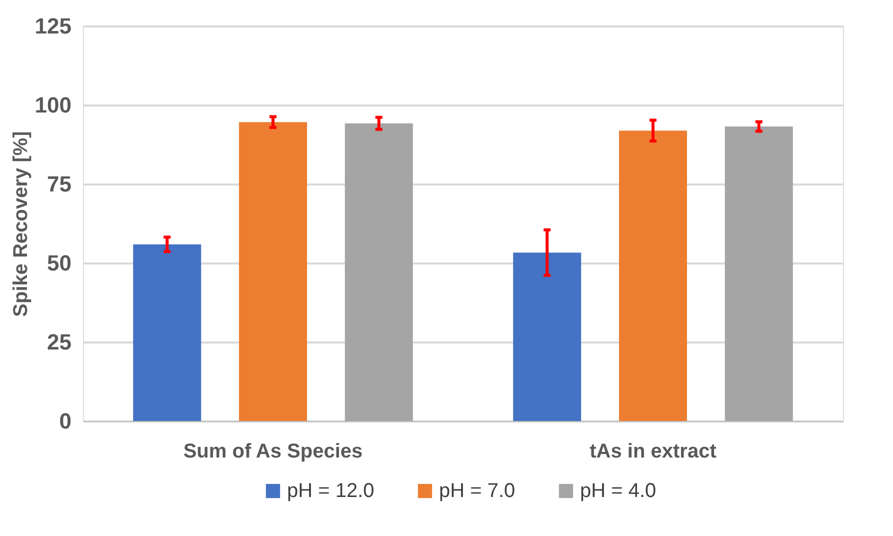 This screenshot has width=893, height=536. I want to click on y-tick-label: 75, so click(59, 184).